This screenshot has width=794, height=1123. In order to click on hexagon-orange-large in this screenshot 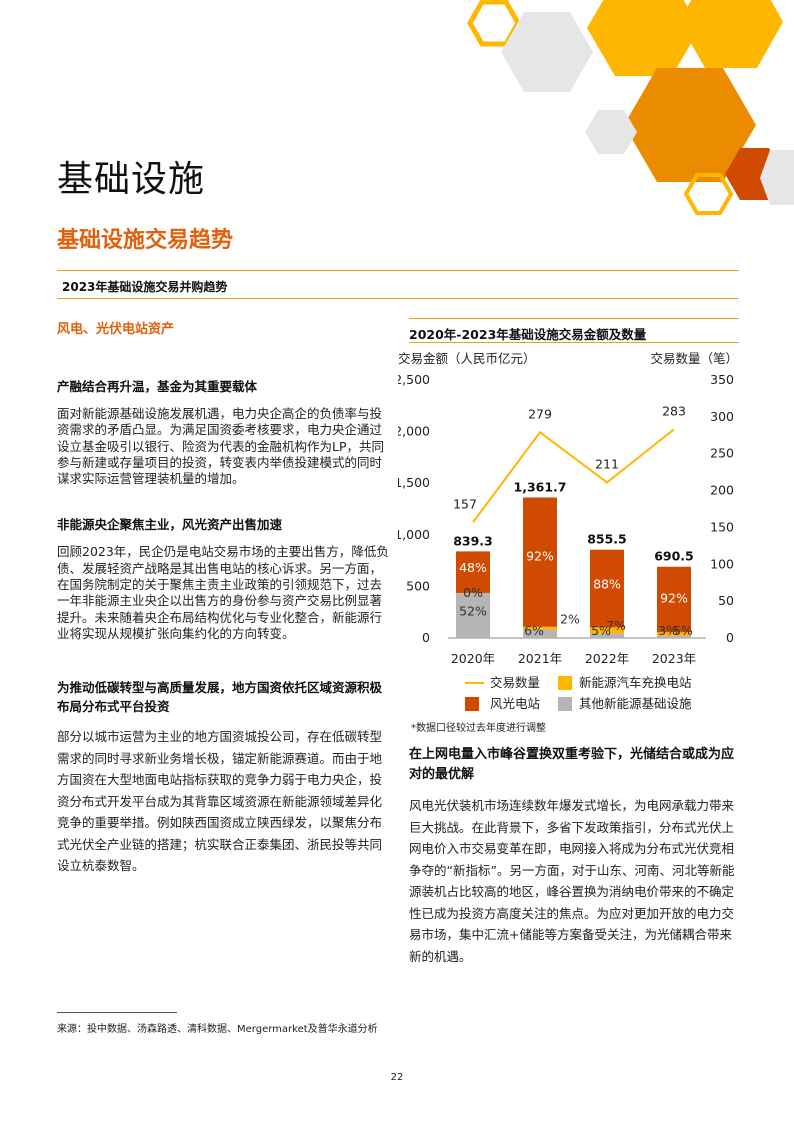, I will do `click(690, 125)`.